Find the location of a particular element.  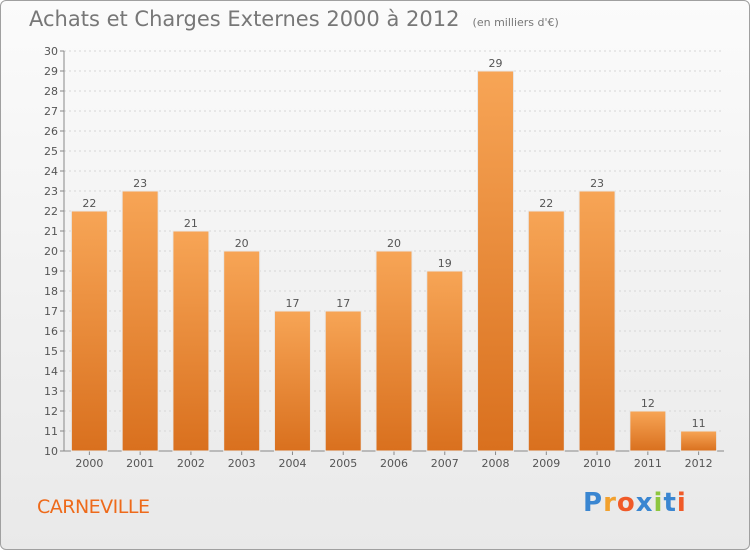

y-tick-label: 28 is located at coordinates (51, 91).